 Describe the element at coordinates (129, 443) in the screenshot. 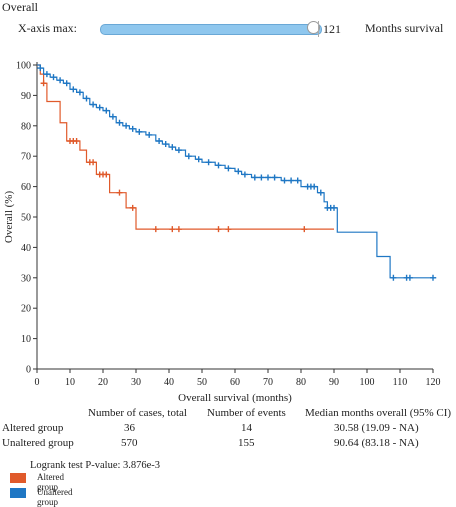

I see `row-cases: 570` at that location.